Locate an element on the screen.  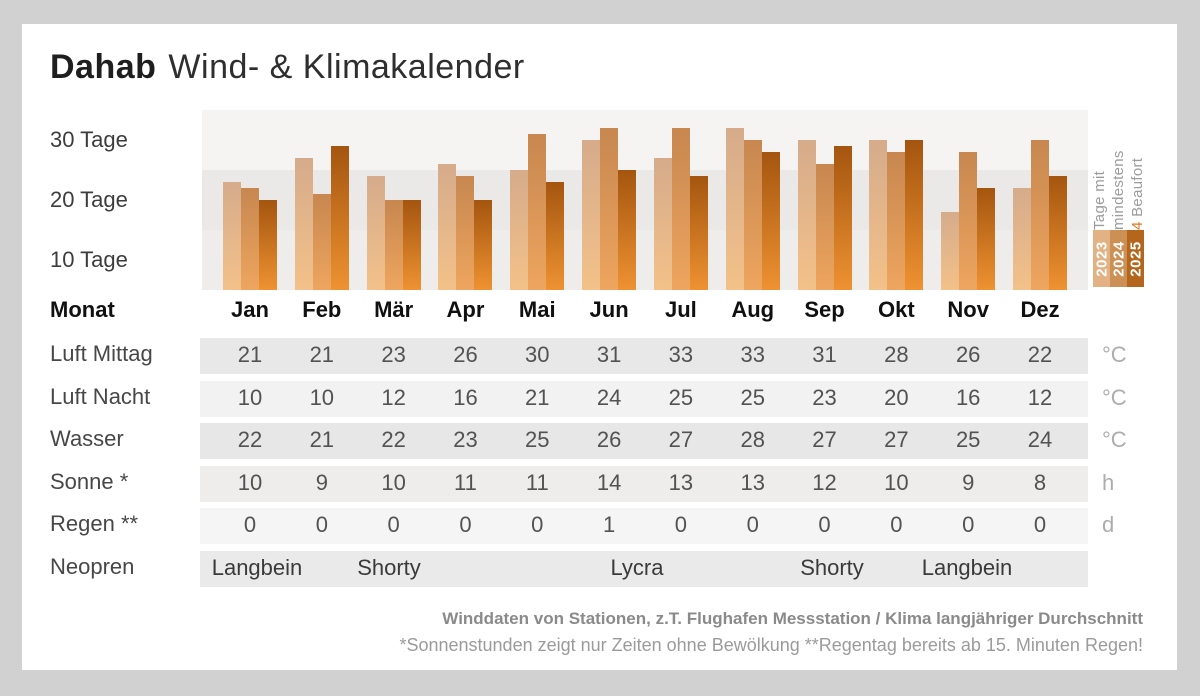
bar-2025-feb is located at coordinates (339, 218).